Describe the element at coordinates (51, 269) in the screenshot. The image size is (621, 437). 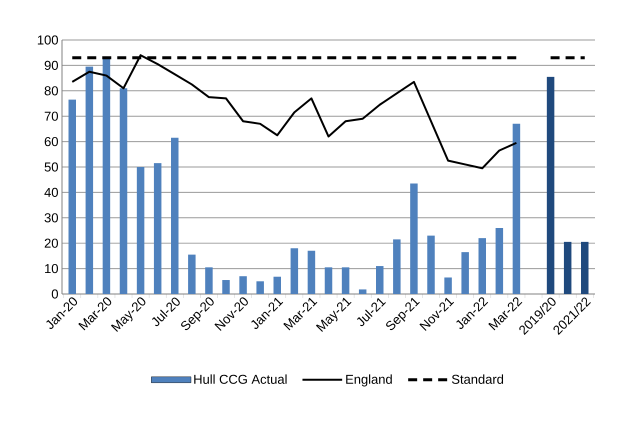
I see `y-tick-label: 10` at that location.